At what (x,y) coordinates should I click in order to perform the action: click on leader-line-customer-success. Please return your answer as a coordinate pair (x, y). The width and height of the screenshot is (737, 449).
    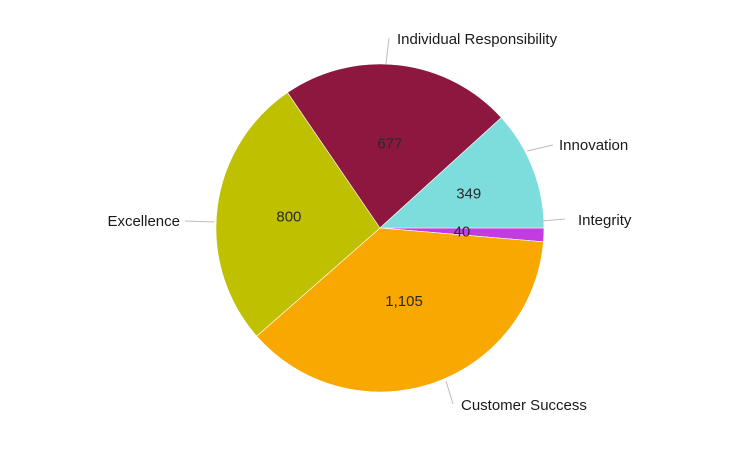
    Looking at the image, I should click on (449, 392).